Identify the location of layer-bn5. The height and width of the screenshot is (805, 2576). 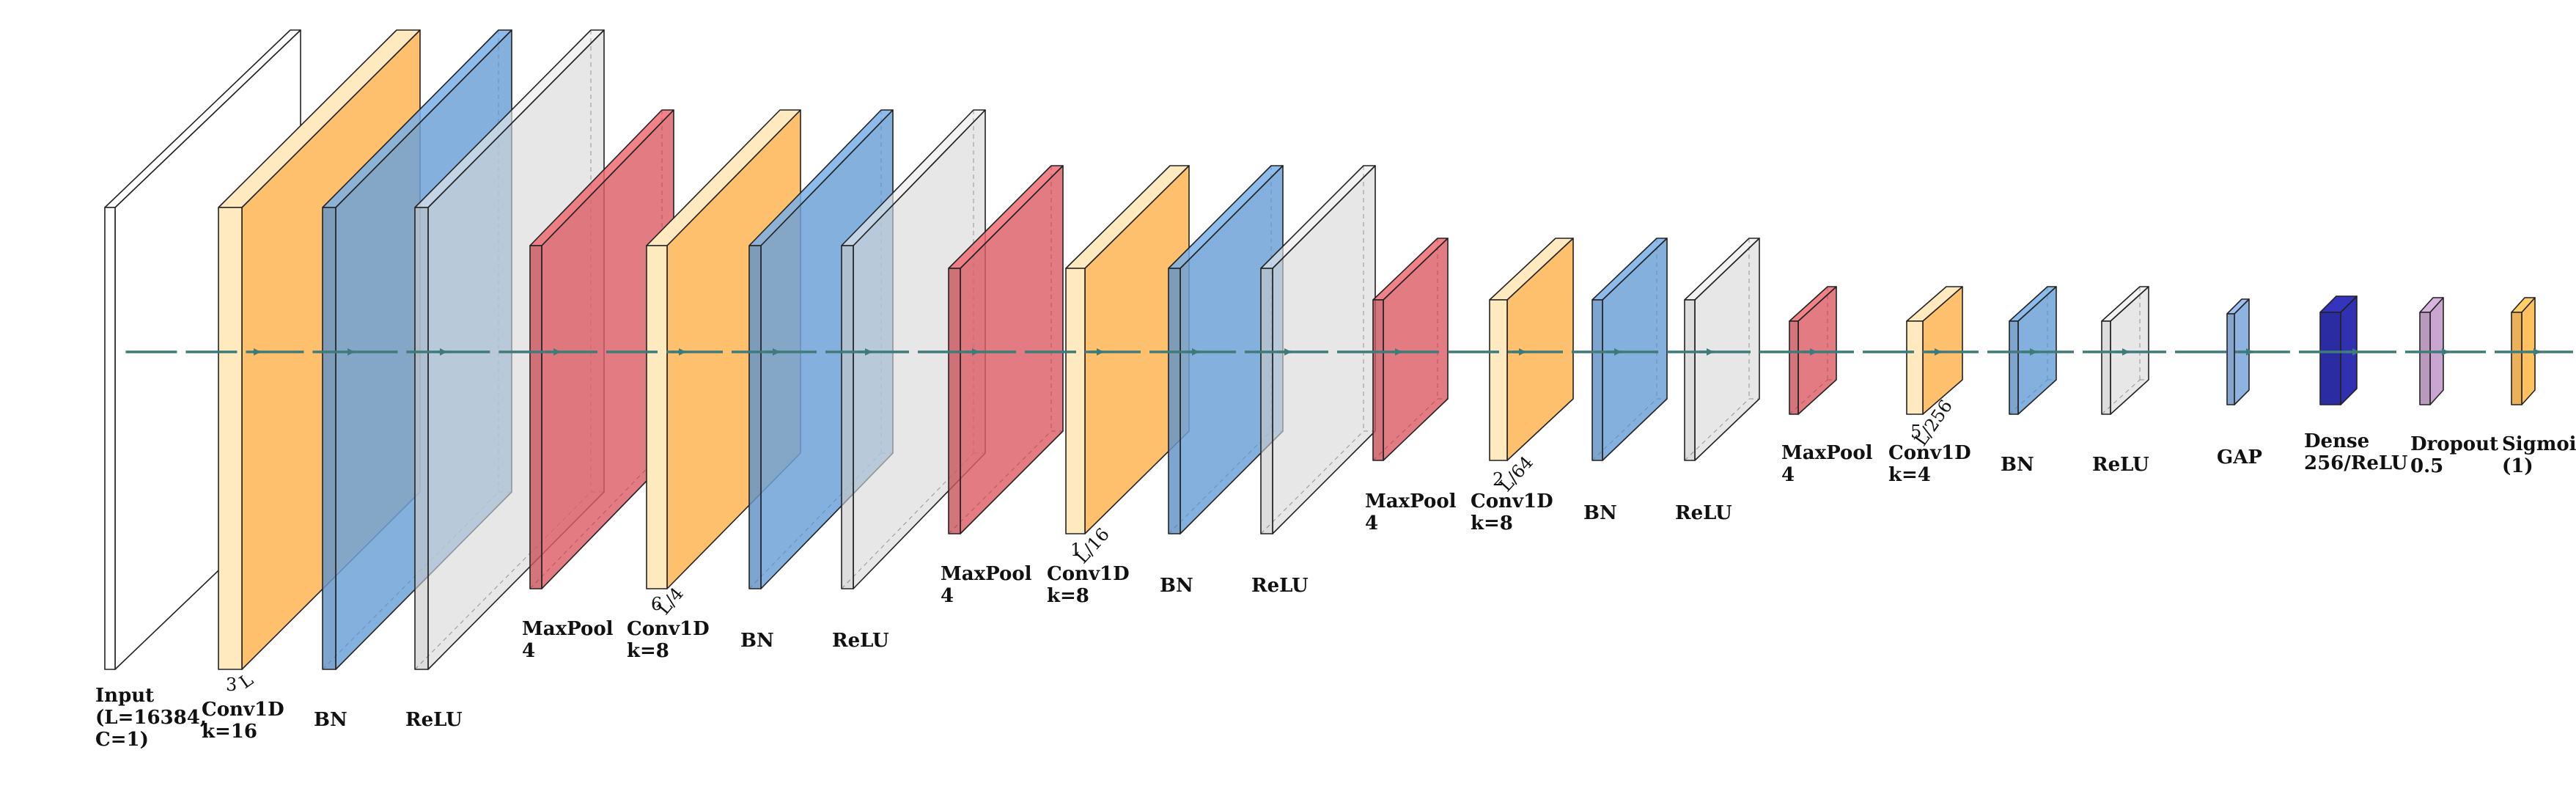
(2033, 350).